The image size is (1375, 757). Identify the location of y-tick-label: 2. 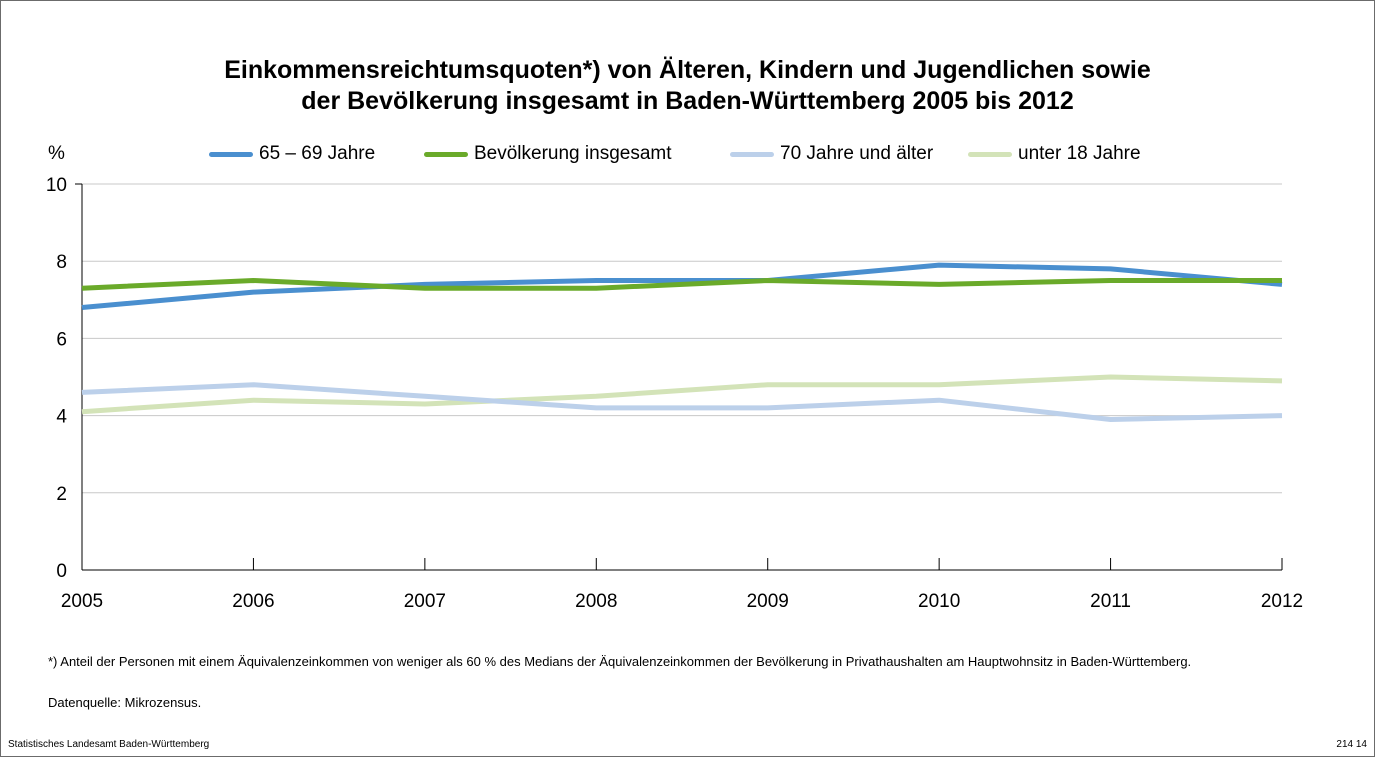
(61, 494).